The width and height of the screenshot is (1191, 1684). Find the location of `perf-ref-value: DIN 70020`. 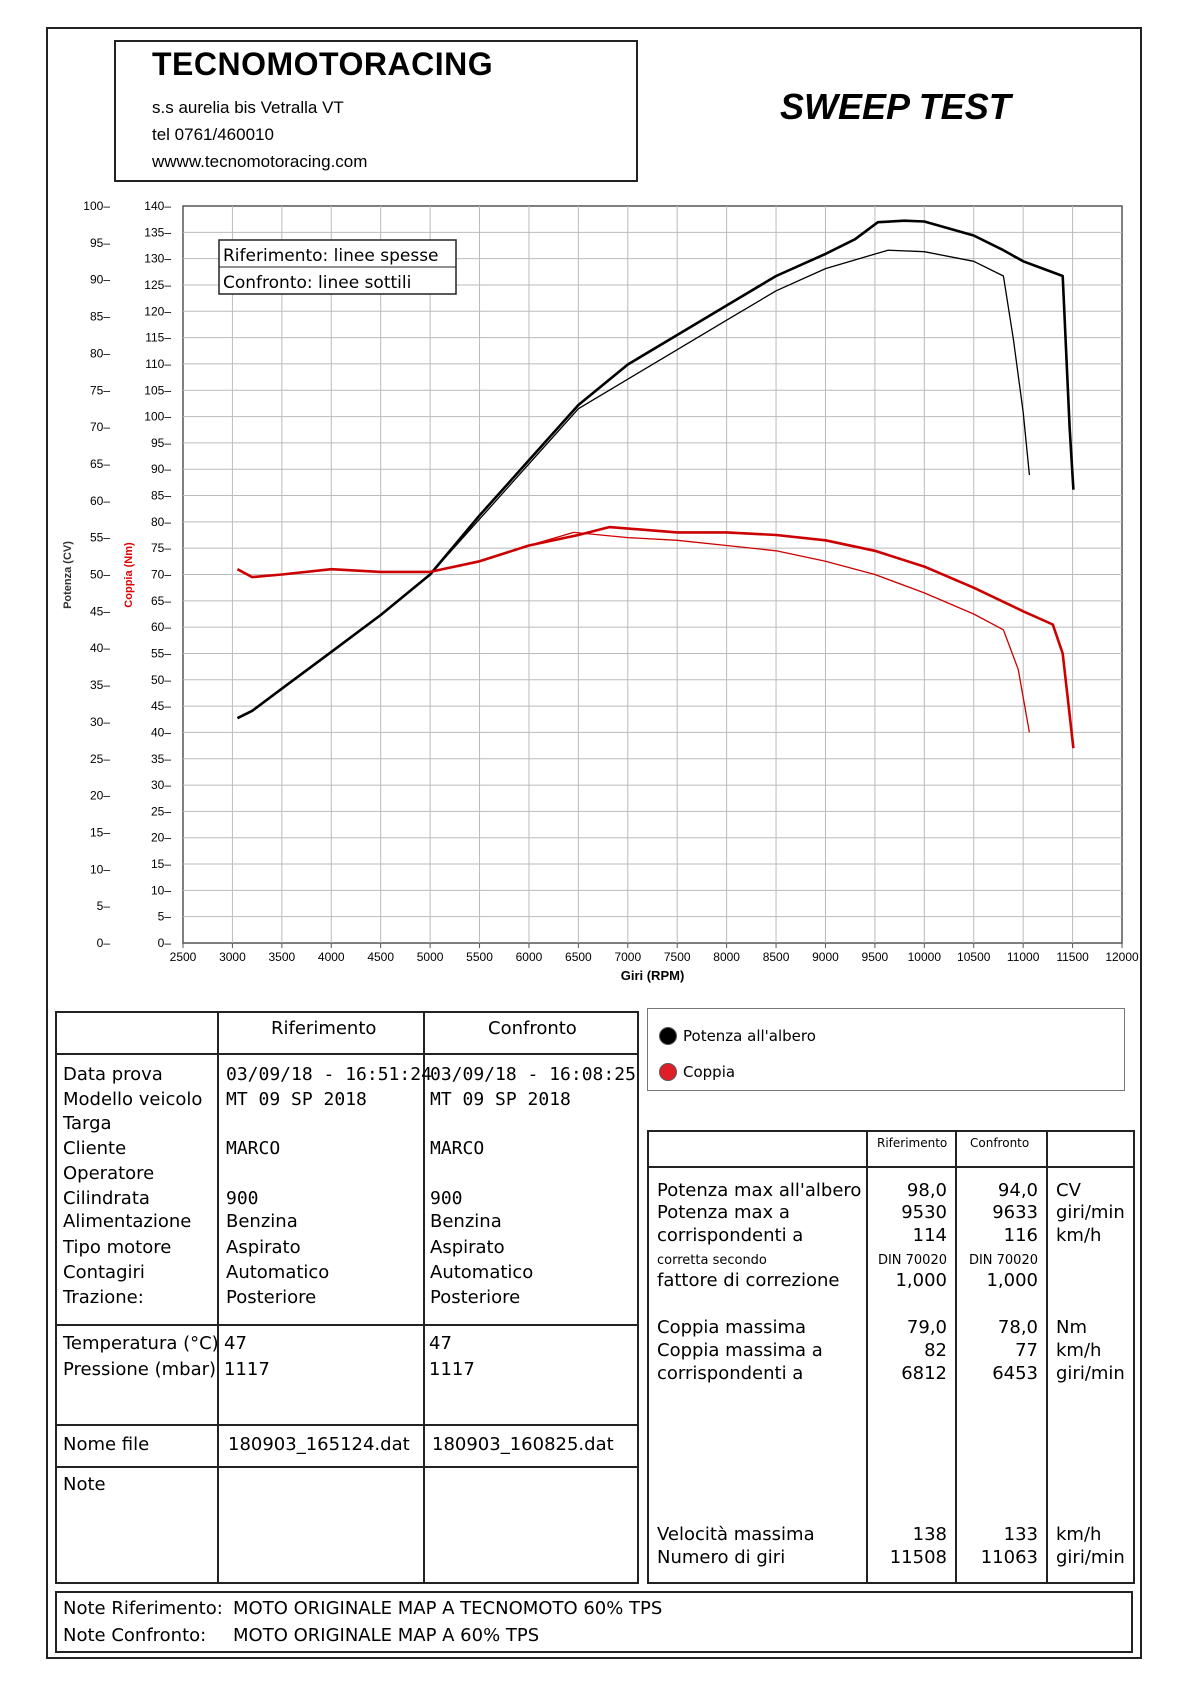

perf-ref-value: DIN 70020 is located at coordinates (912, 1260).